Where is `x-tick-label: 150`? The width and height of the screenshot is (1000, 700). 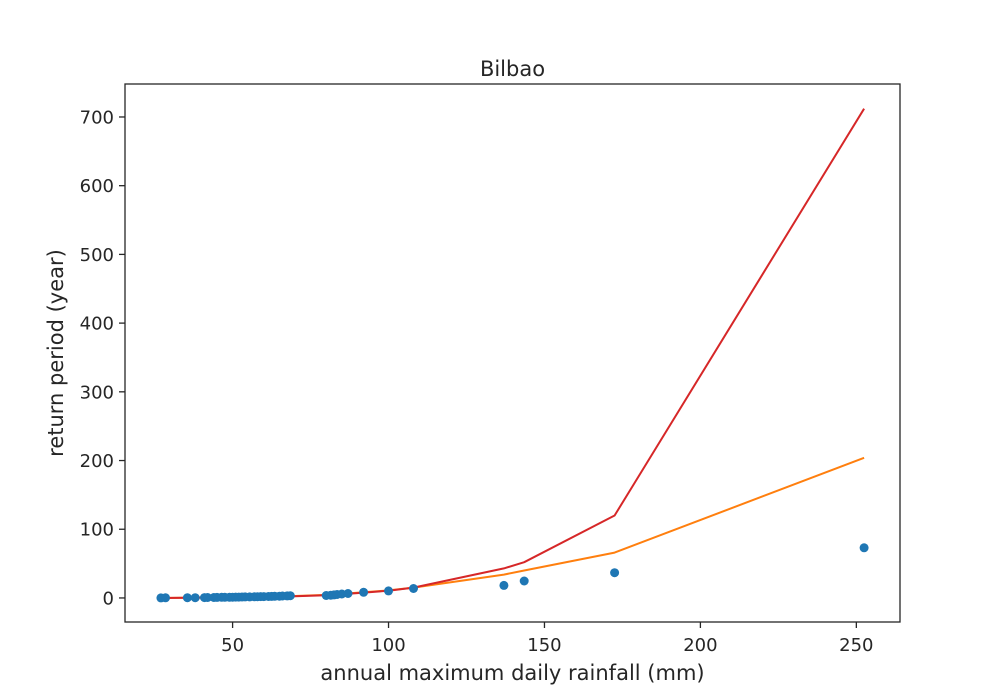
x-tick-label: 150 is located at coordinates (544, 645).